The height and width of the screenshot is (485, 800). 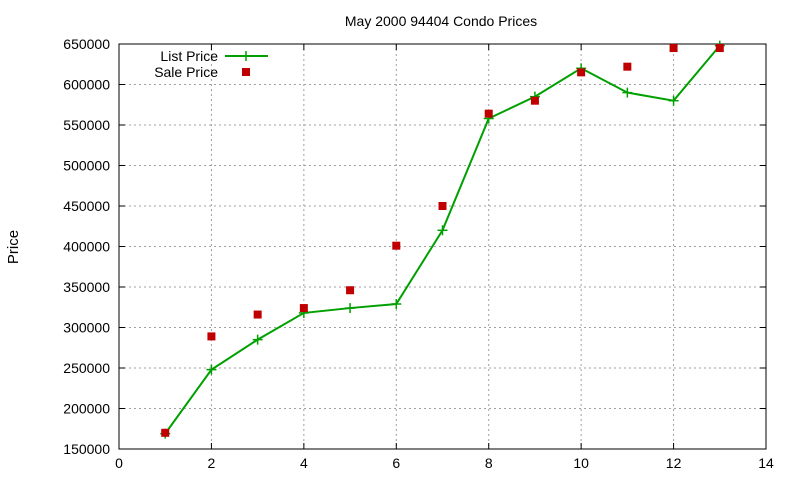 What do you see at coordinates (581, 463) in the screenshot?
I see `x-tick-label: 10` at bounding box center [581, 463].